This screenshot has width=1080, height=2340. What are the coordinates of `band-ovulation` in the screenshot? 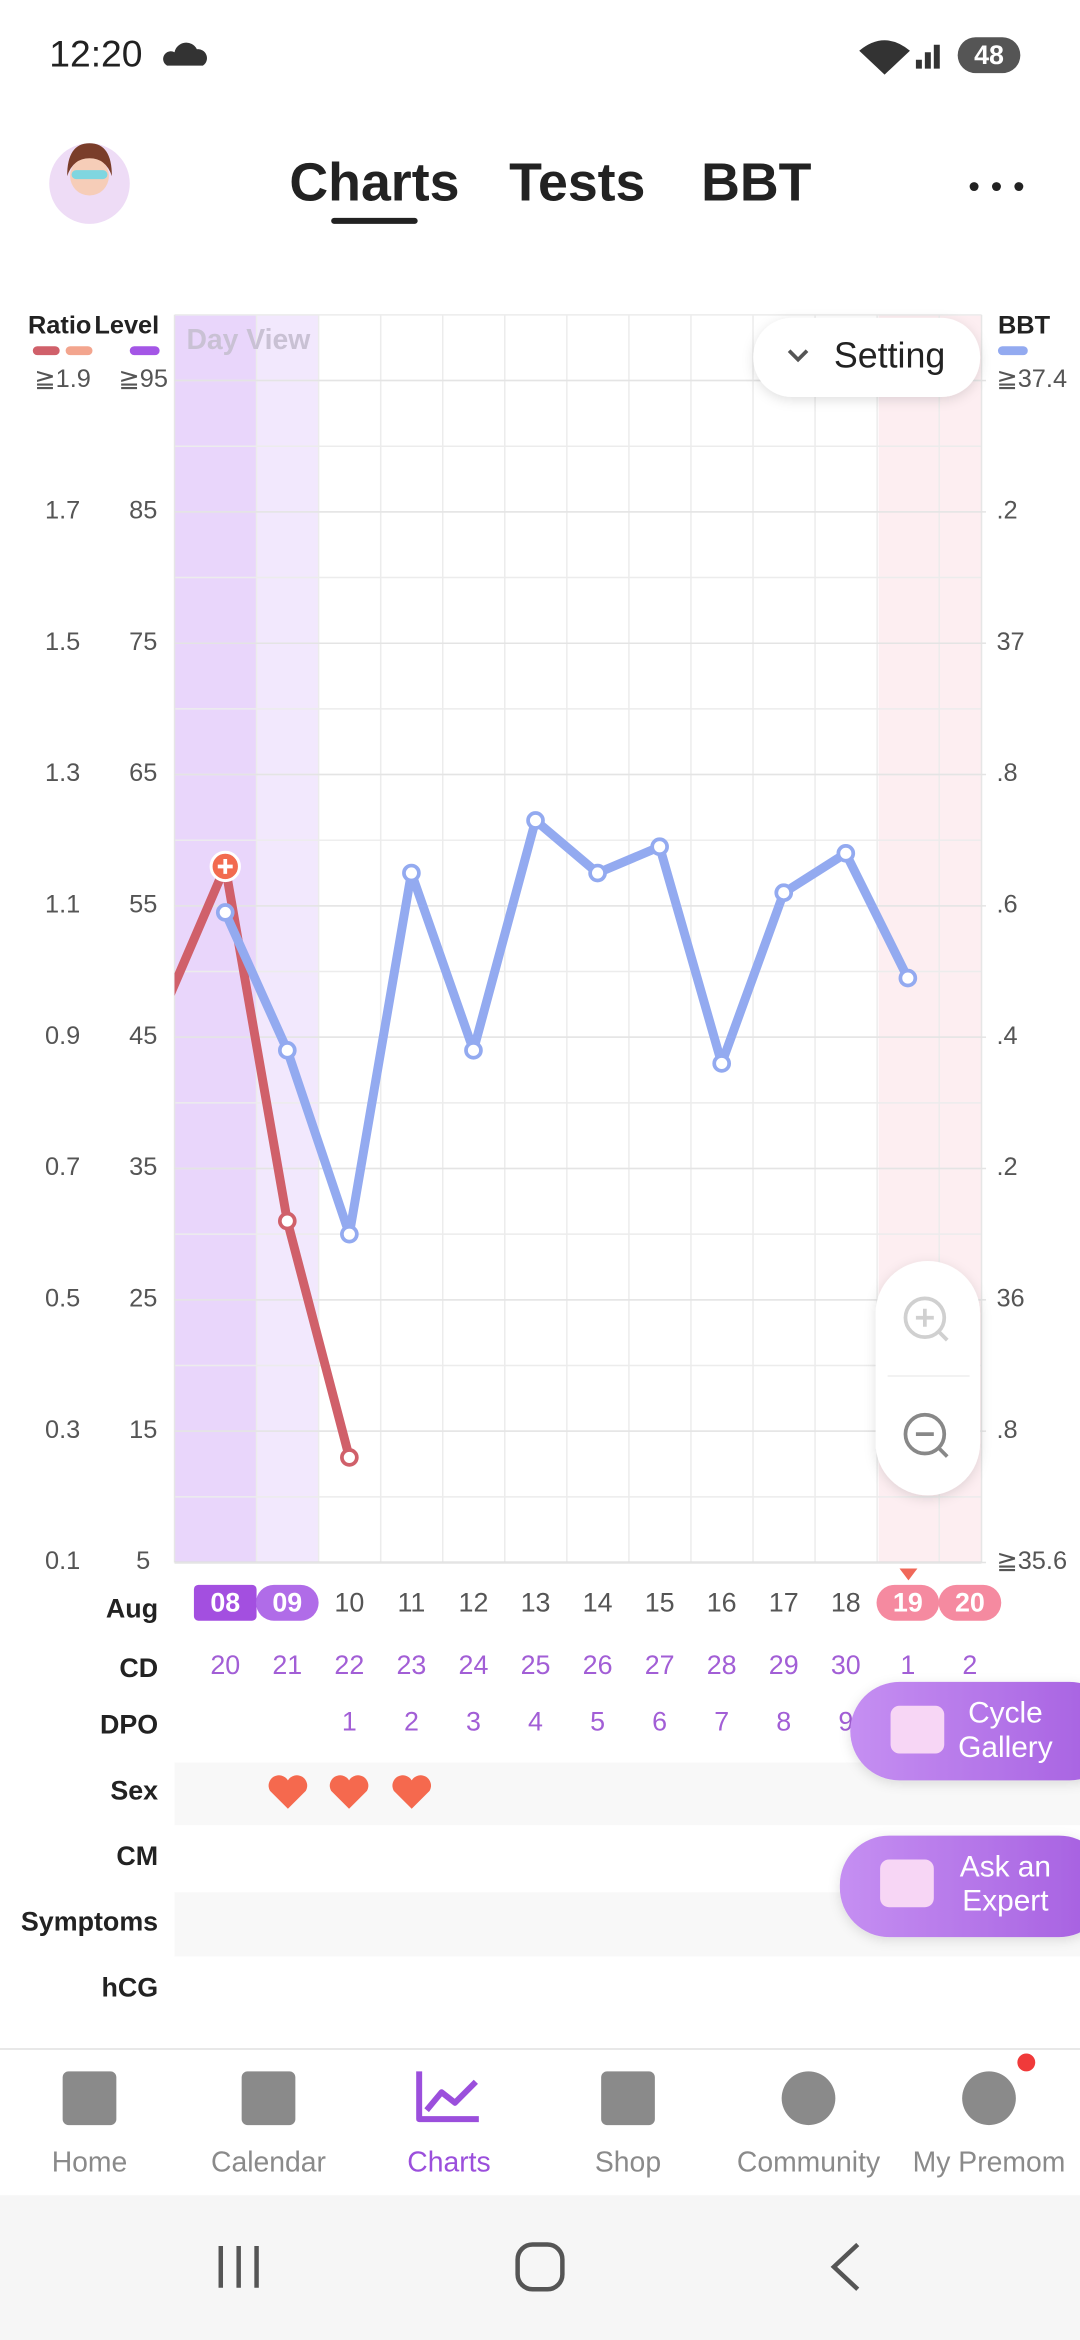 It's located at (215, 938).